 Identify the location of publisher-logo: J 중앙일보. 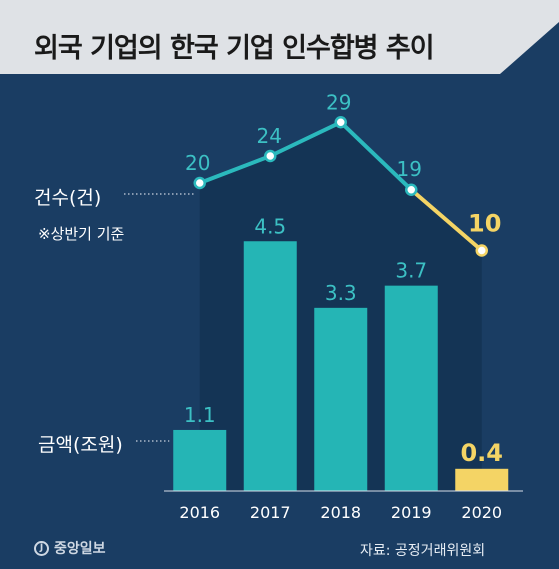
(70, 548).